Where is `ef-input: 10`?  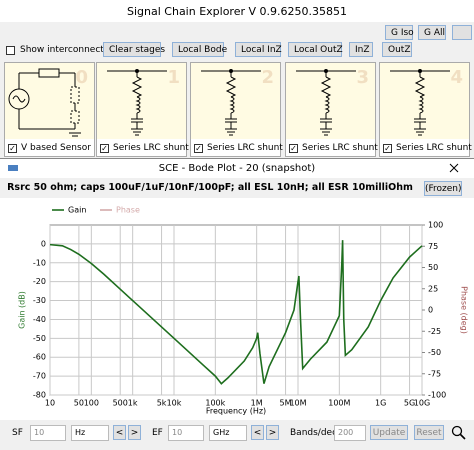 ef-input: 10 is located at coordinates (186, 433).